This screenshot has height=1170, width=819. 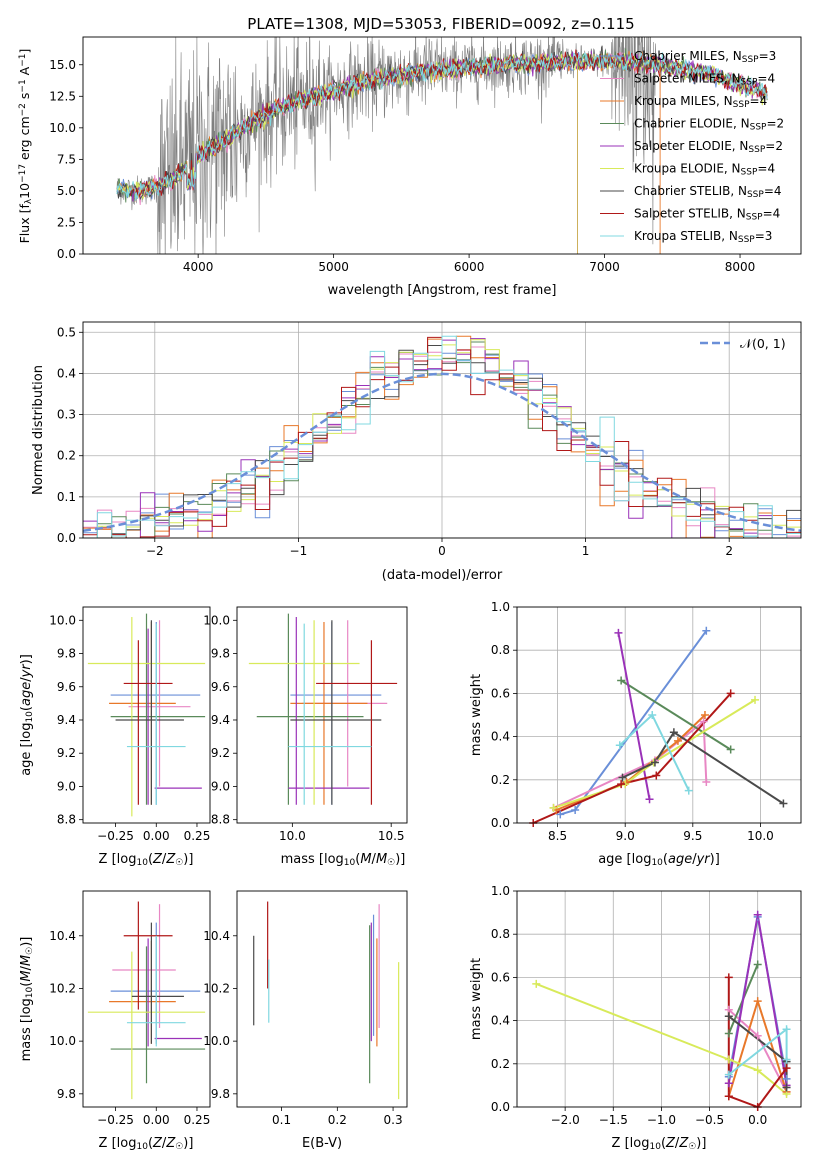 I want to click on y-axis-label: Normed distribution, so click(x=38, y=430).